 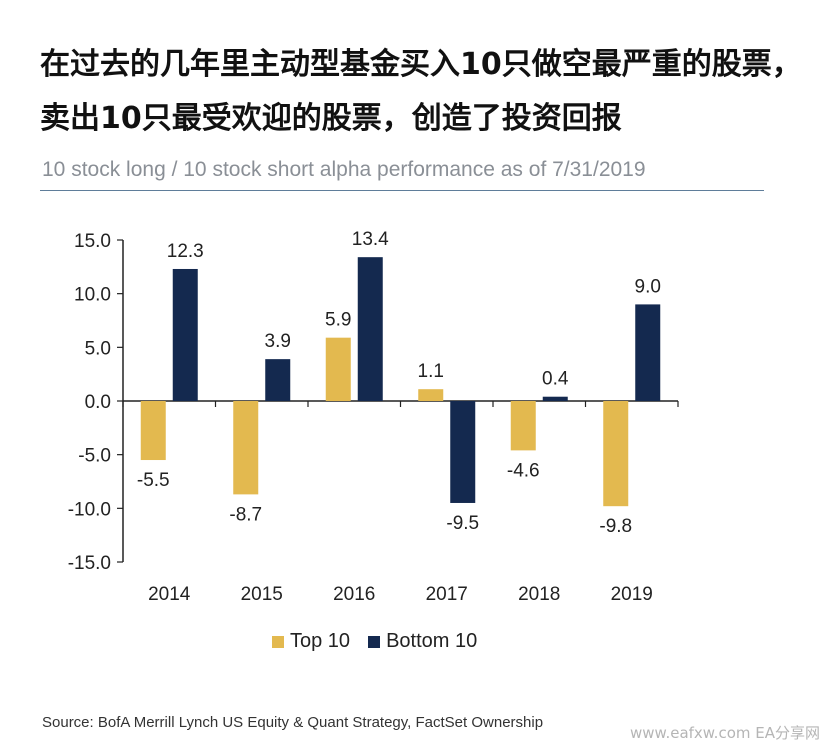 What do you see at coordinates (432, 641) in the screenshot?
I see `legend-label-bottom10: Bottom 10` at bounding box center [432, 641].